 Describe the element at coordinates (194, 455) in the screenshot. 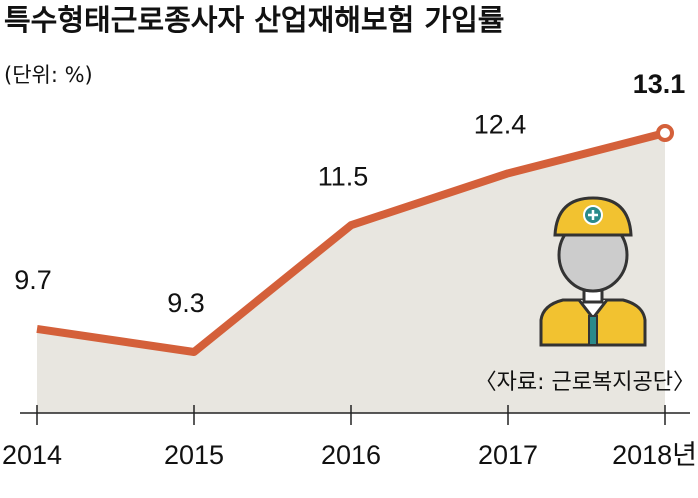

I see `x-tick-label: 2015` at that location.